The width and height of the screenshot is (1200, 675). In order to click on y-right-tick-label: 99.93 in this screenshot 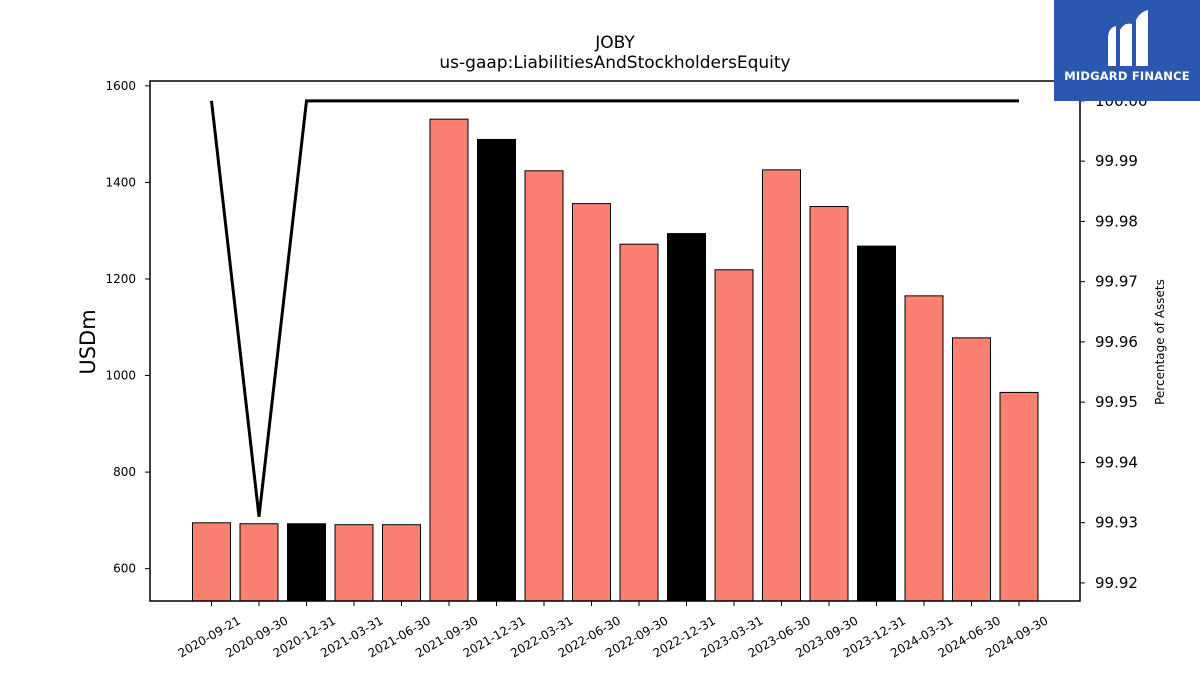, I will do `click(1116, 523)`.